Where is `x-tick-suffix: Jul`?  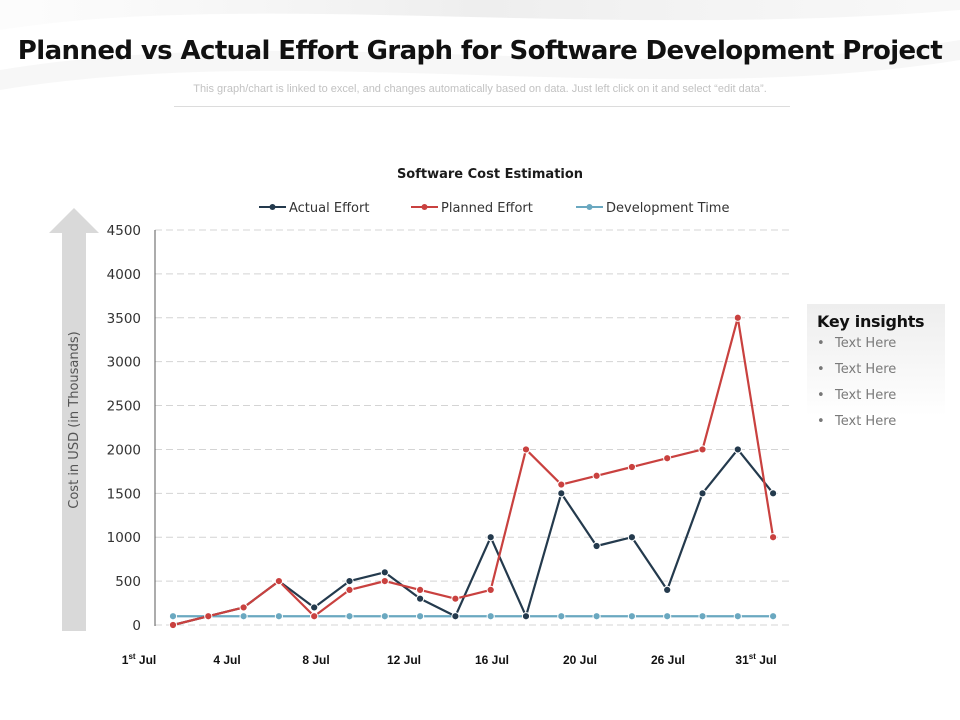 x-tick-suffix: Jul is located at coordinates (146, 660).